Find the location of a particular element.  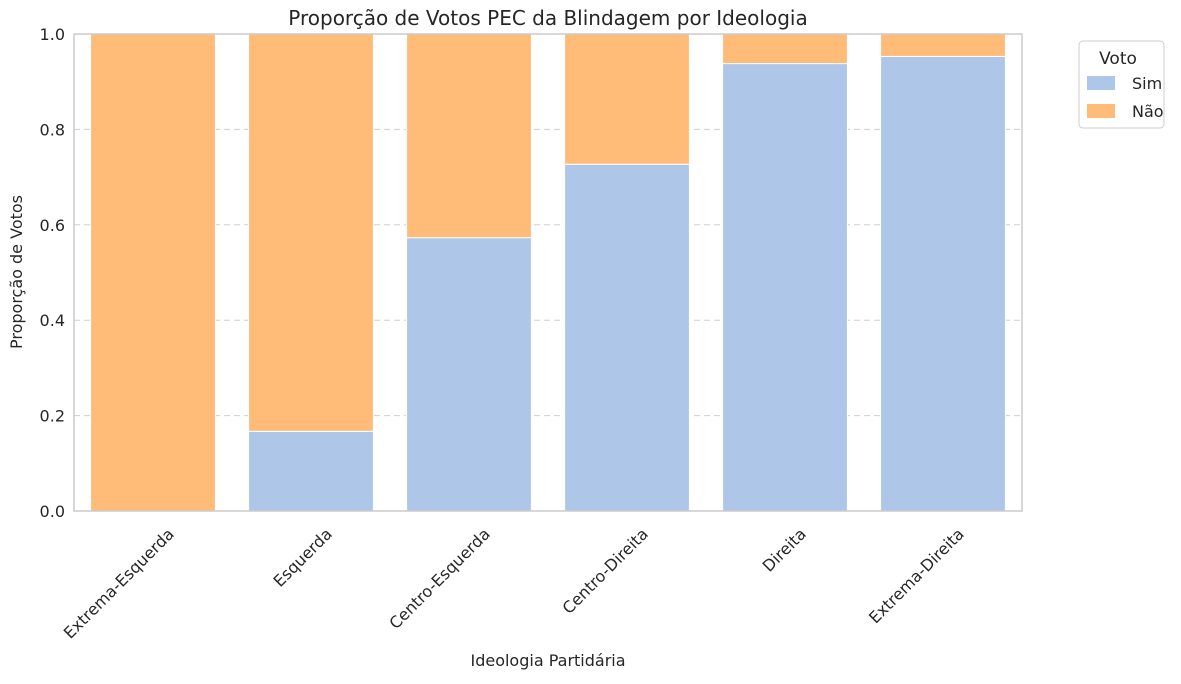

y-tick-label: 0.2 is located at coordinates (52, 416).